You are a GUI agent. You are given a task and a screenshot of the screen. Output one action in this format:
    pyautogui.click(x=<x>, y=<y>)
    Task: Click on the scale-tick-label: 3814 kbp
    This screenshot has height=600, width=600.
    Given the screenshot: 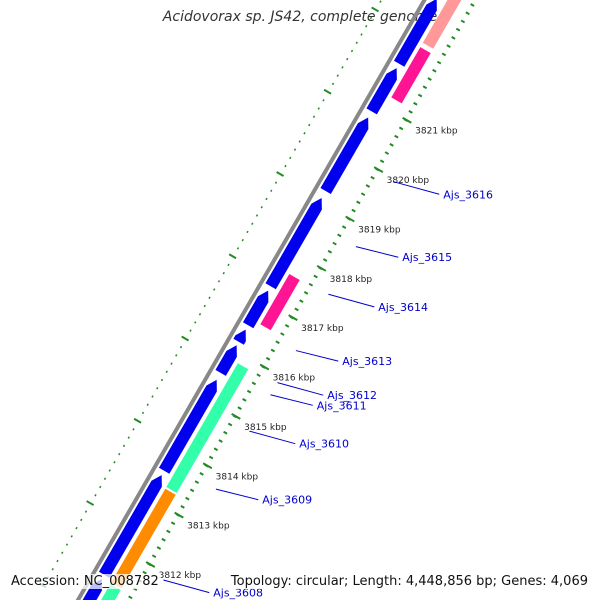 What is the action you would take?
    pyautogui.click(x=237, y=477)
    